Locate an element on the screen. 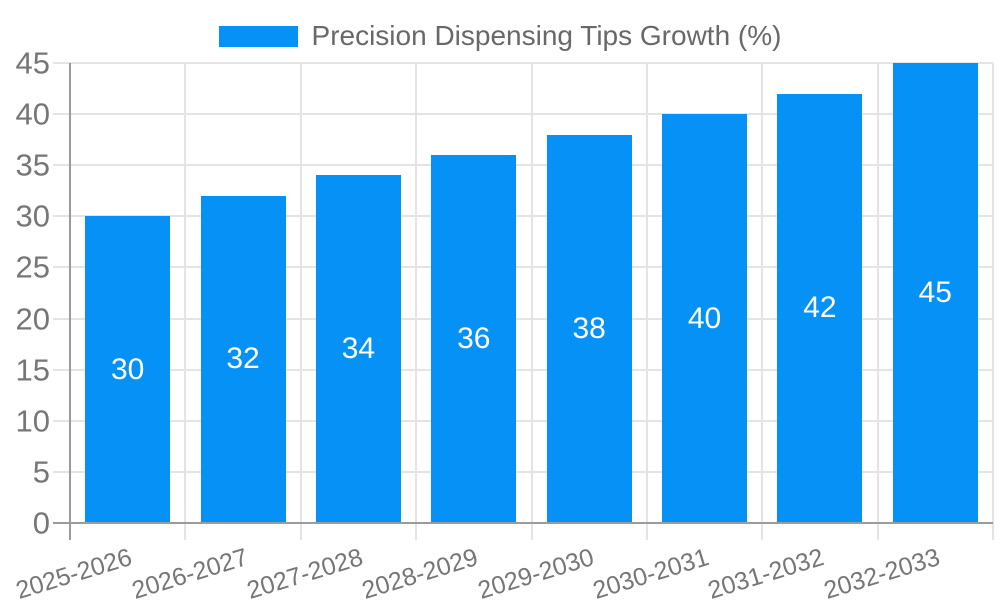 This screenshot has width=1000, height=600. bar-2026-2027: 32 is located at coordinates (243, 359).